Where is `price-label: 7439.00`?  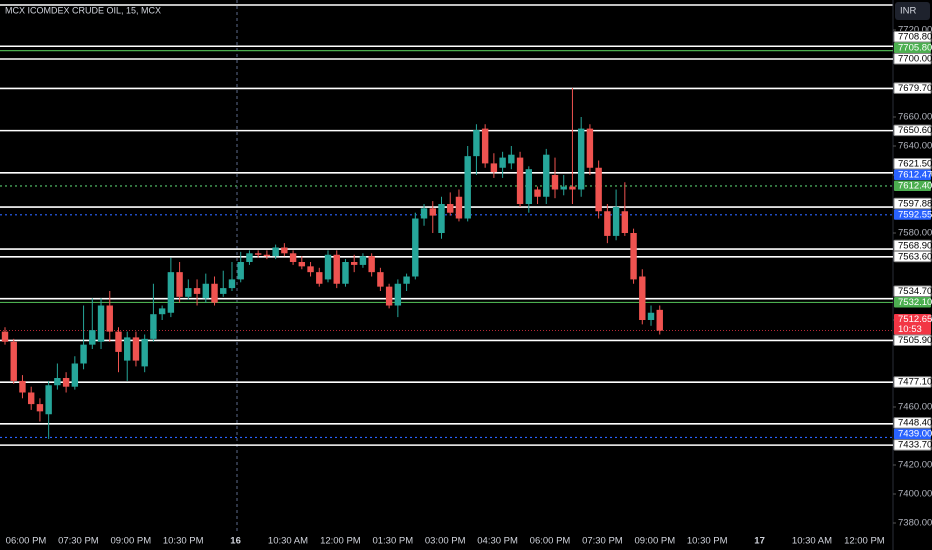
price-label: 7439.00 is located at coordinates (915, 434).